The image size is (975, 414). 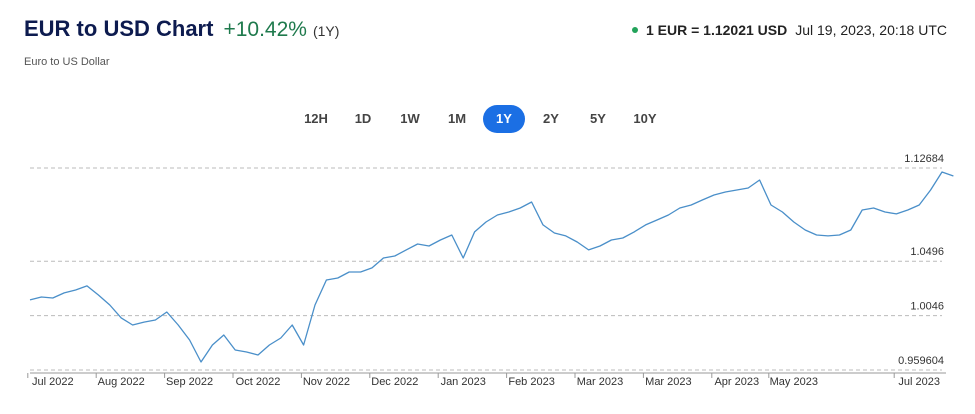 I want to click on range-button: 1M, so click(x=457, y=118).